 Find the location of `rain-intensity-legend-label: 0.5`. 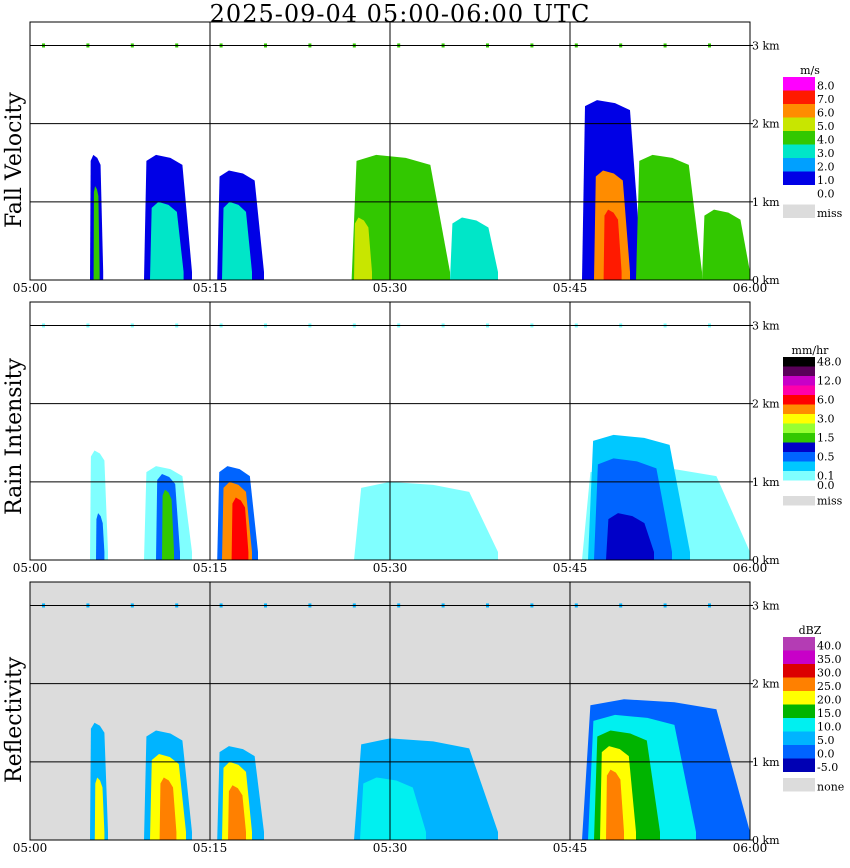

rain-intensity-legend-label: 0.5 is located at coordinates (826, 457).